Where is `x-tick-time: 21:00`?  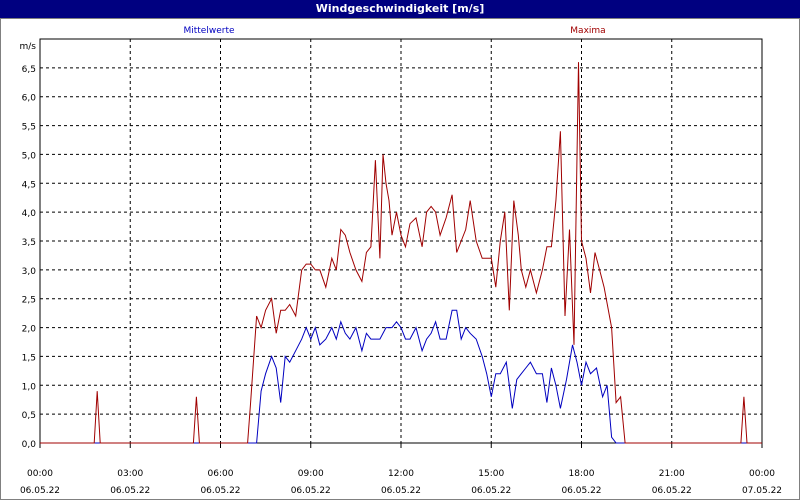 x-tick-time: 21:00 is located at coordinates (672, 474).